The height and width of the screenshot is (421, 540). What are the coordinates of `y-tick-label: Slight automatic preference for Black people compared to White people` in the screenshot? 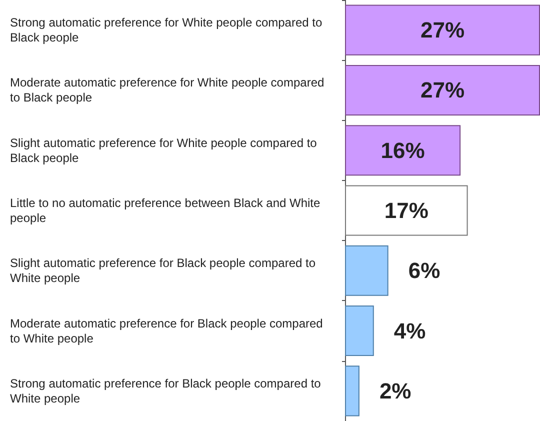 It's located at (164, 271).